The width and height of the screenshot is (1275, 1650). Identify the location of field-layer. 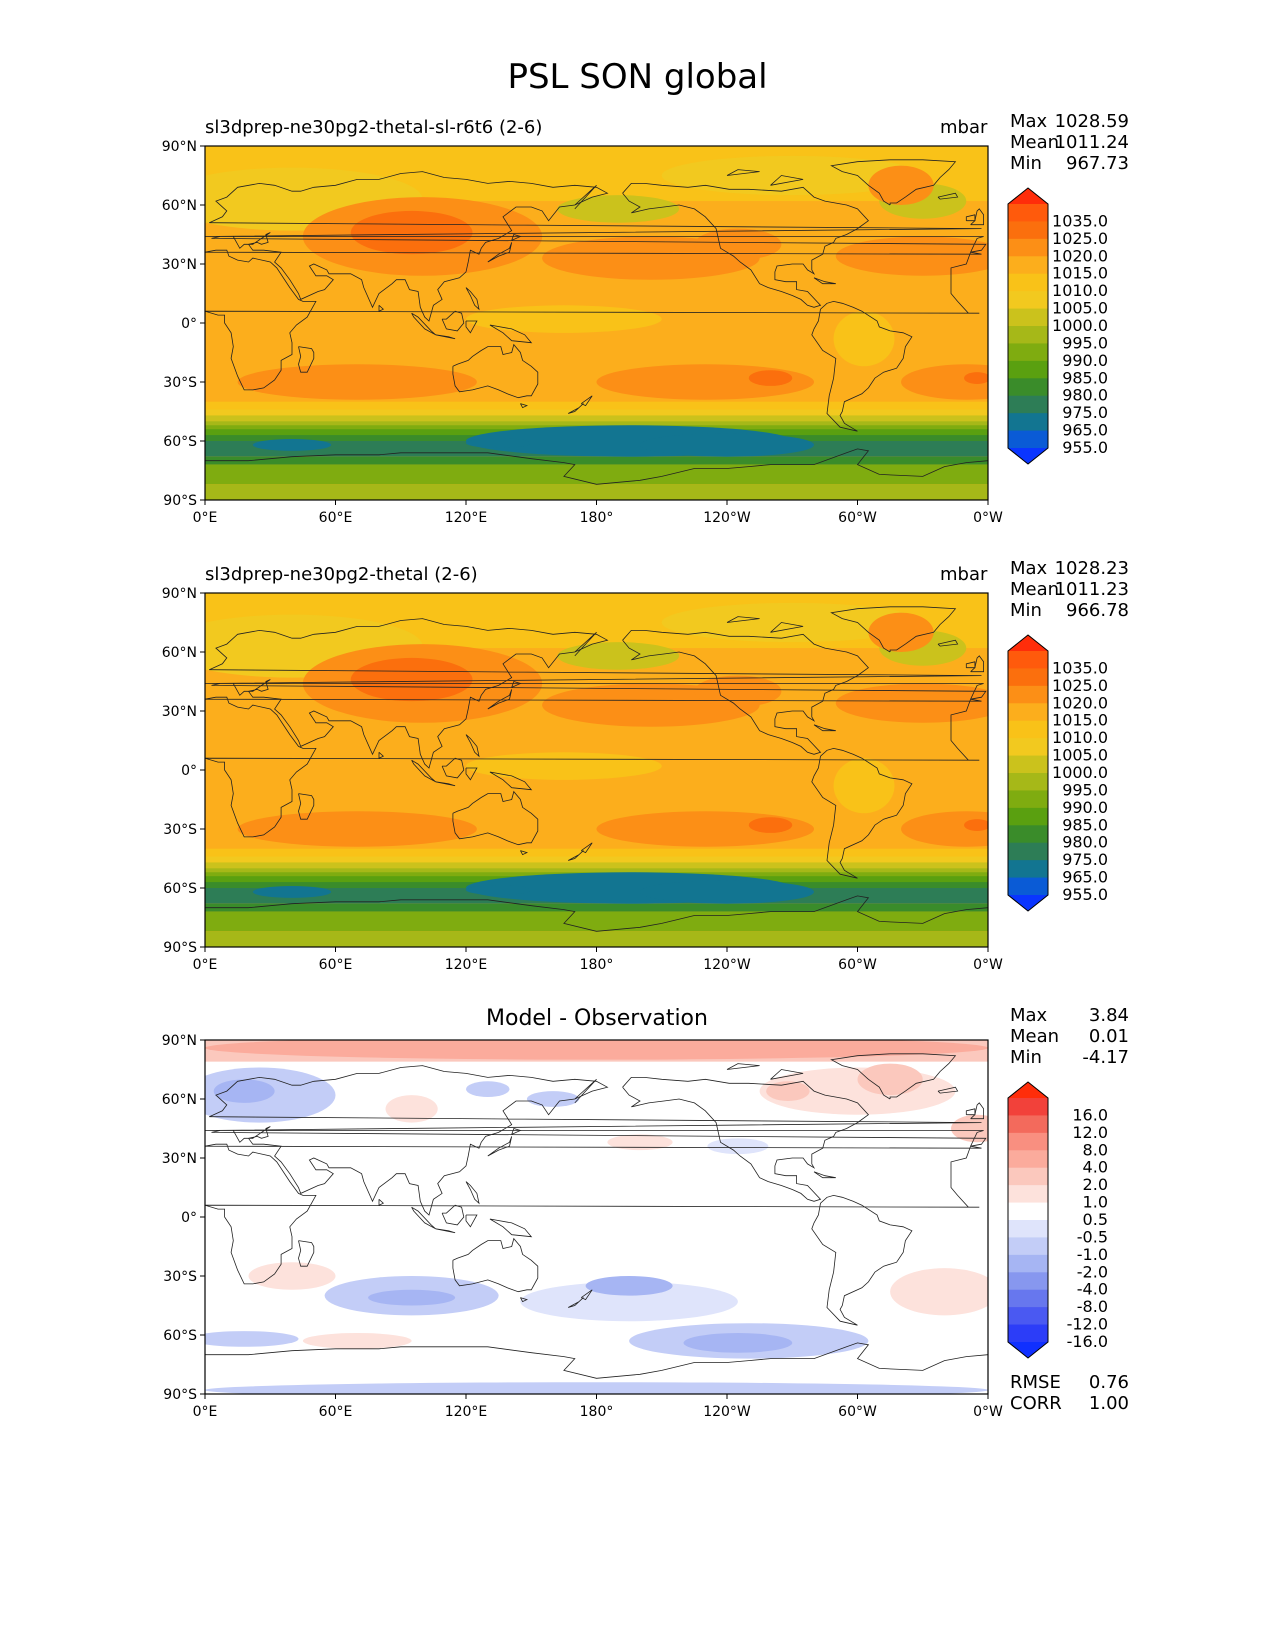
(596, 1217).